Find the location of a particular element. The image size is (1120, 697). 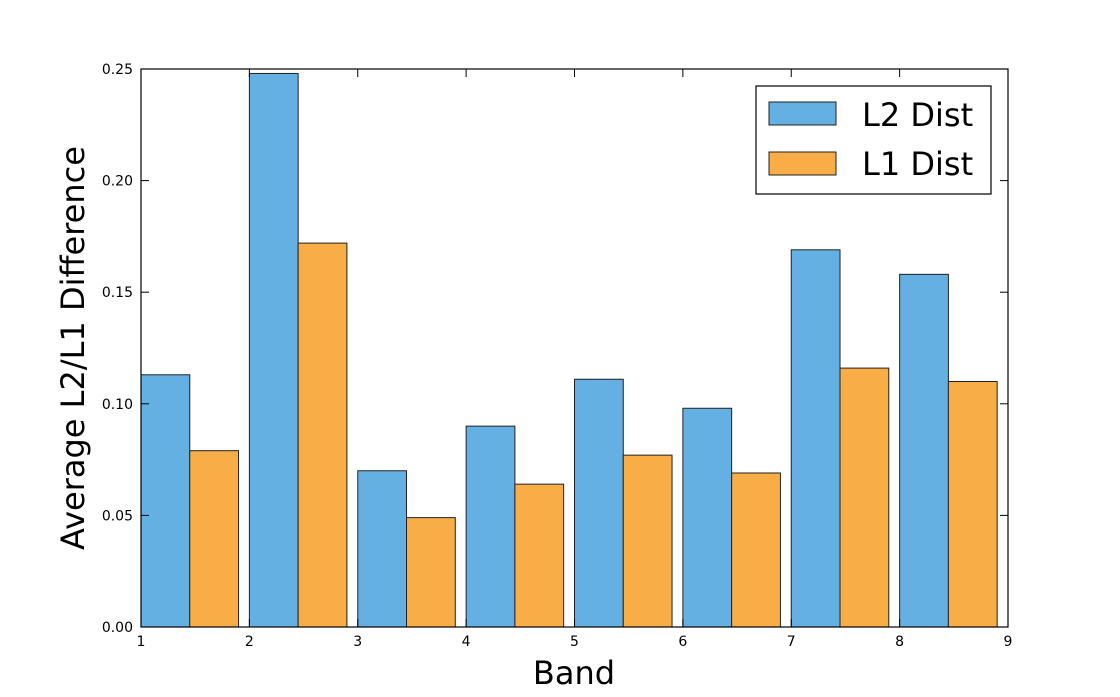

legend-swatch-l2 is located at coordinates (802, 113).